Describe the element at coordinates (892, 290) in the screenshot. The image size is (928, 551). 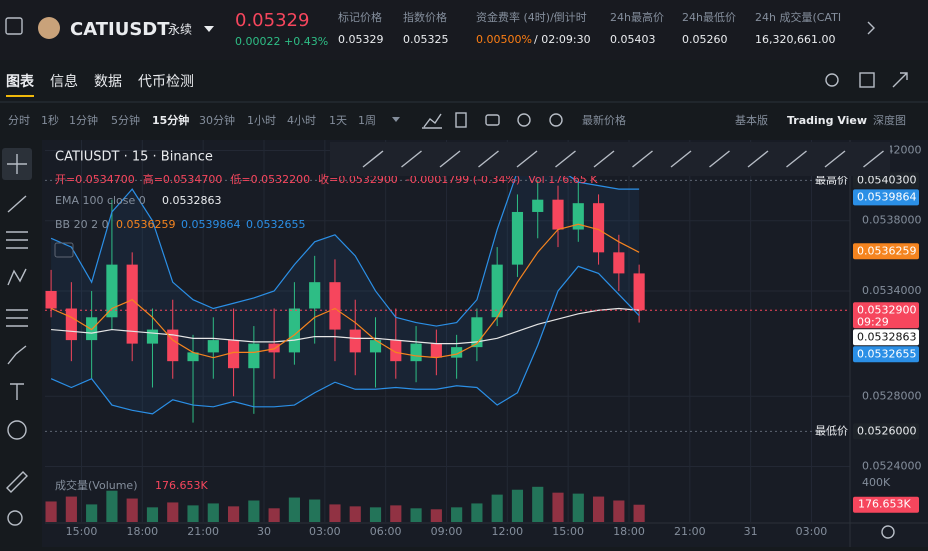
I see `y-tick-label: 0.0534000` at that location.